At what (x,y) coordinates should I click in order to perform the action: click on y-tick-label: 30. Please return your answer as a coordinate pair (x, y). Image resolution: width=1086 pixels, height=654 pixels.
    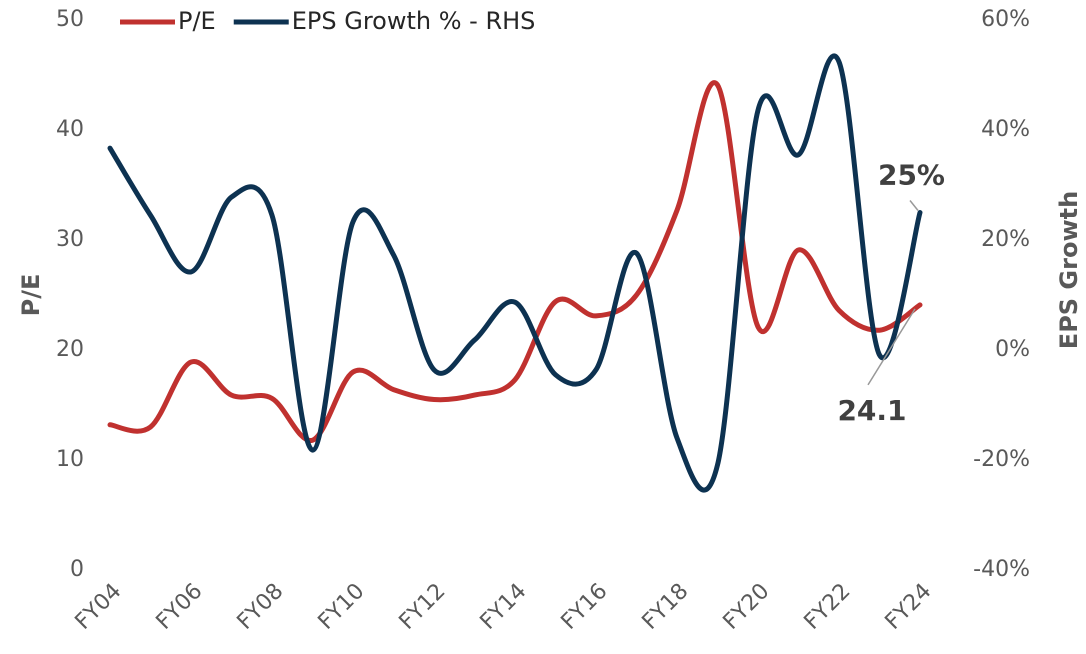
    Looking at the image, I should click on (70, 239).